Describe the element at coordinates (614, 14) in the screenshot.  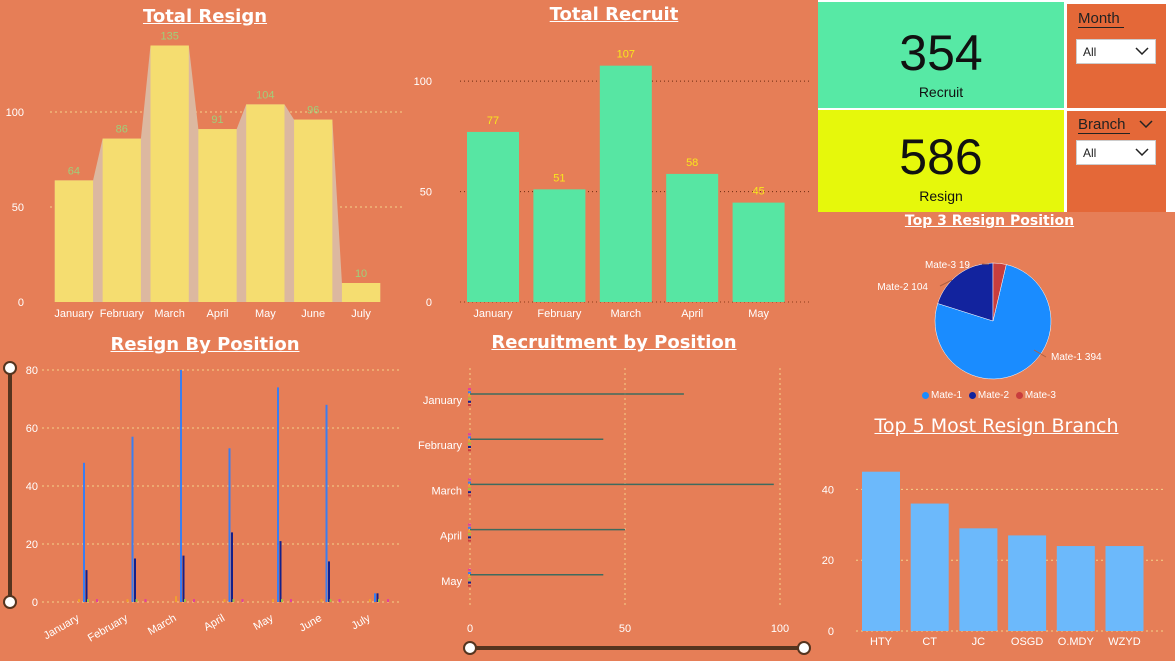
I see `total-recruit-title: Total Recruit` at that location.